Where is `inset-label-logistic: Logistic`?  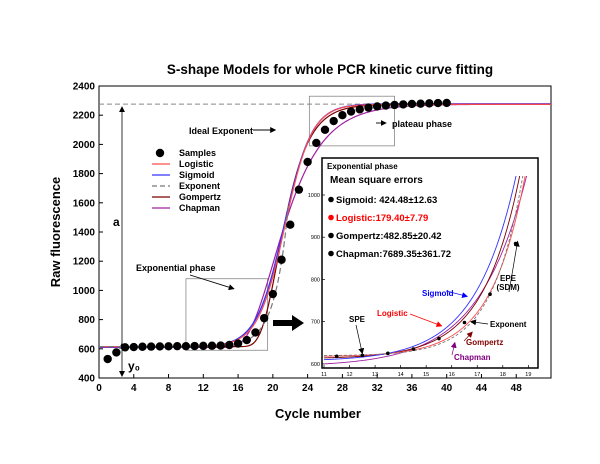 inset-label-logistic: Logistic is located at coordinates (392, 313).